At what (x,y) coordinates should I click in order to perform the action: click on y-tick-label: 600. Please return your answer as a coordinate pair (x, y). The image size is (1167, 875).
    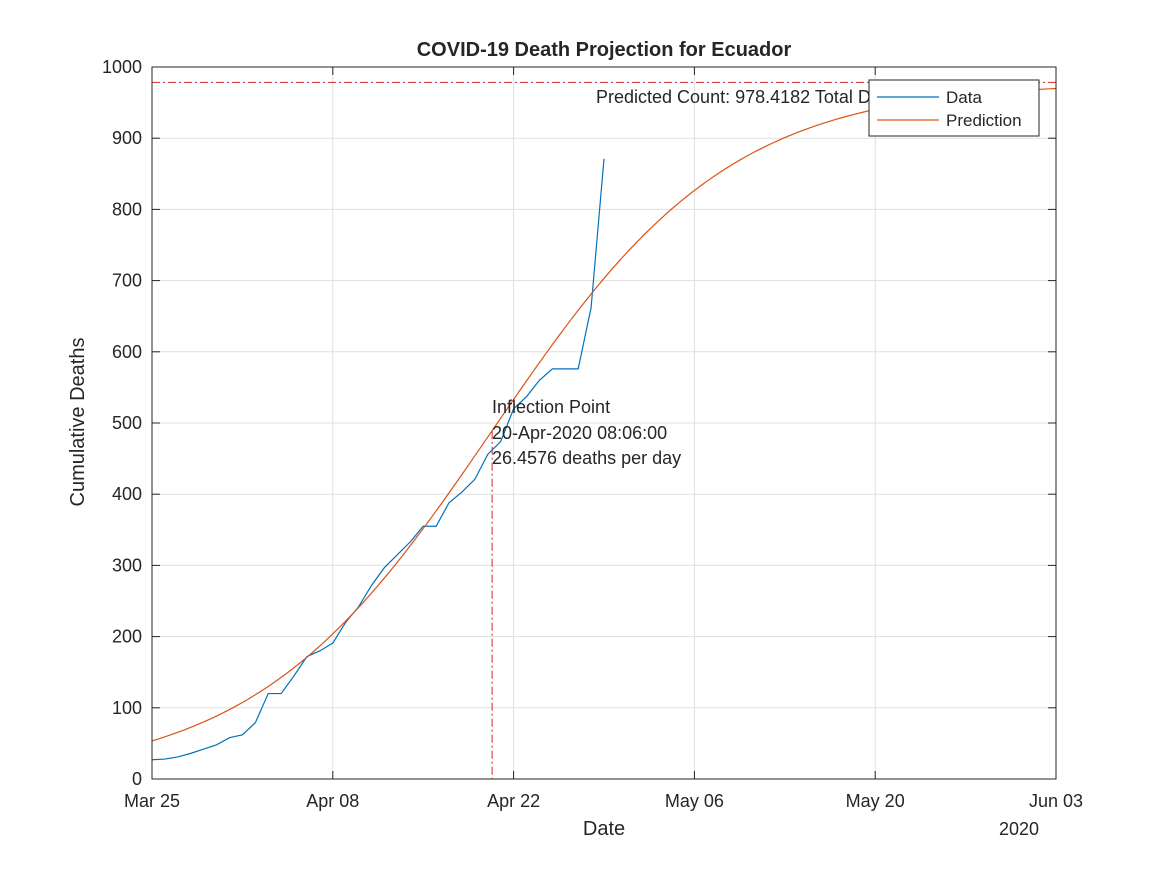
    Looking at the image, I should click on (127, 352).